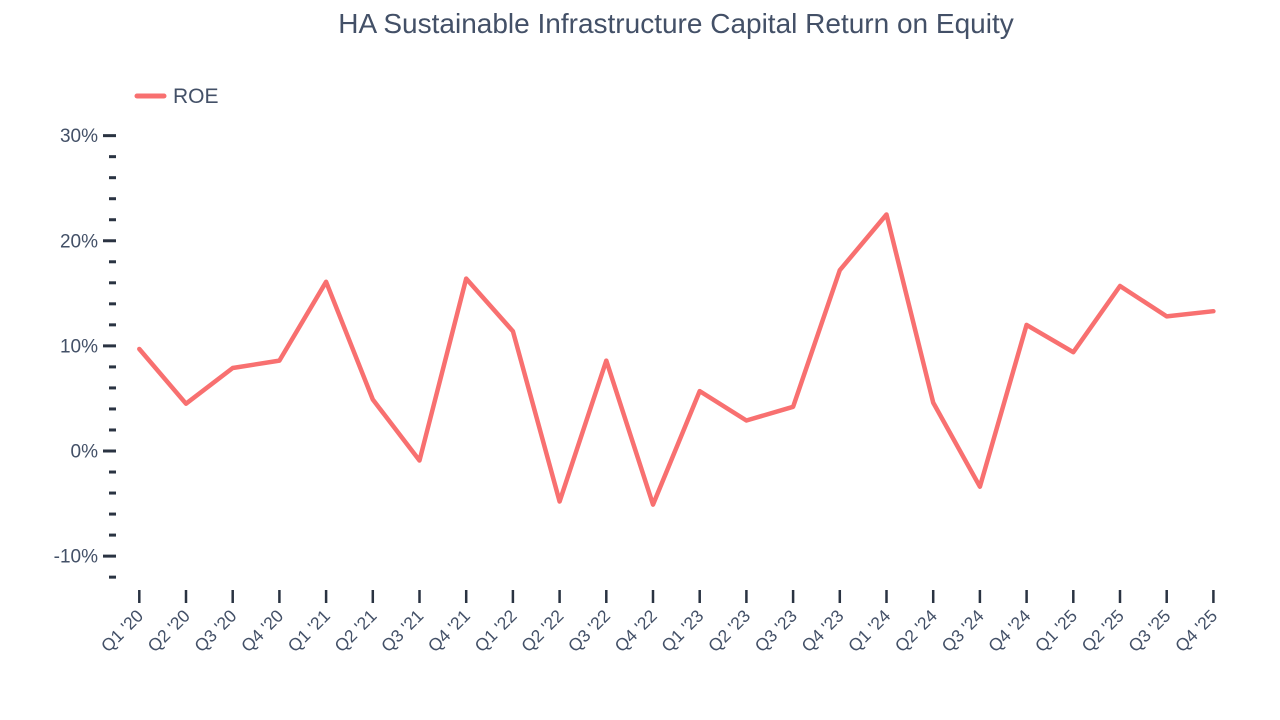  I want to click on y-axis: 30% 20% 10% 0% -10%, so click(85, 352).